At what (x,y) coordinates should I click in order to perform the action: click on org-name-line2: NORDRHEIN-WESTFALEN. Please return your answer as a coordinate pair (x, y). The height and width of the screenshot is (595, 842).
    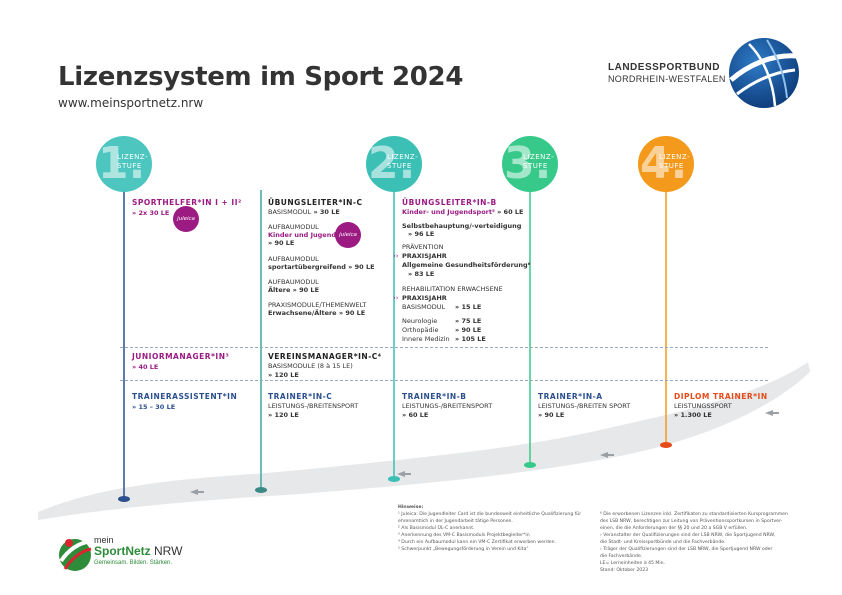
    Looking at the image, I should click on (667, 79).